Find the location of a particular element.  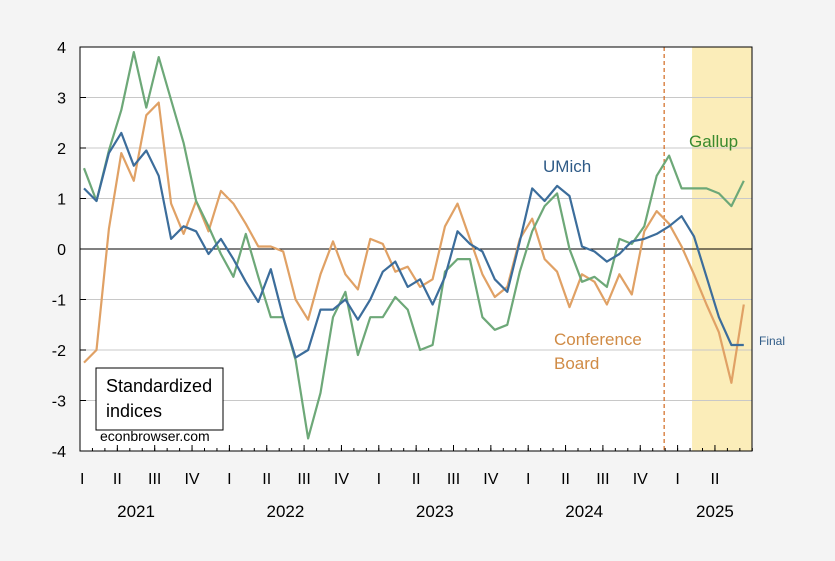

y-tick-label: -2 is located at coordinates (59, 351).